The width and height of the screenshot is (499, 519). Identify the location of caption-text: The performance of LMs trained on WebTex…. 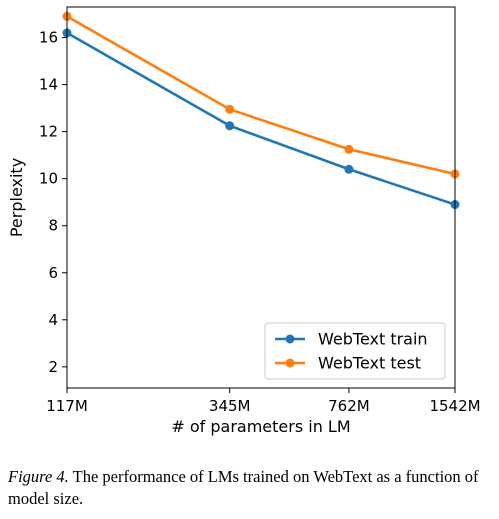
(243, 487).